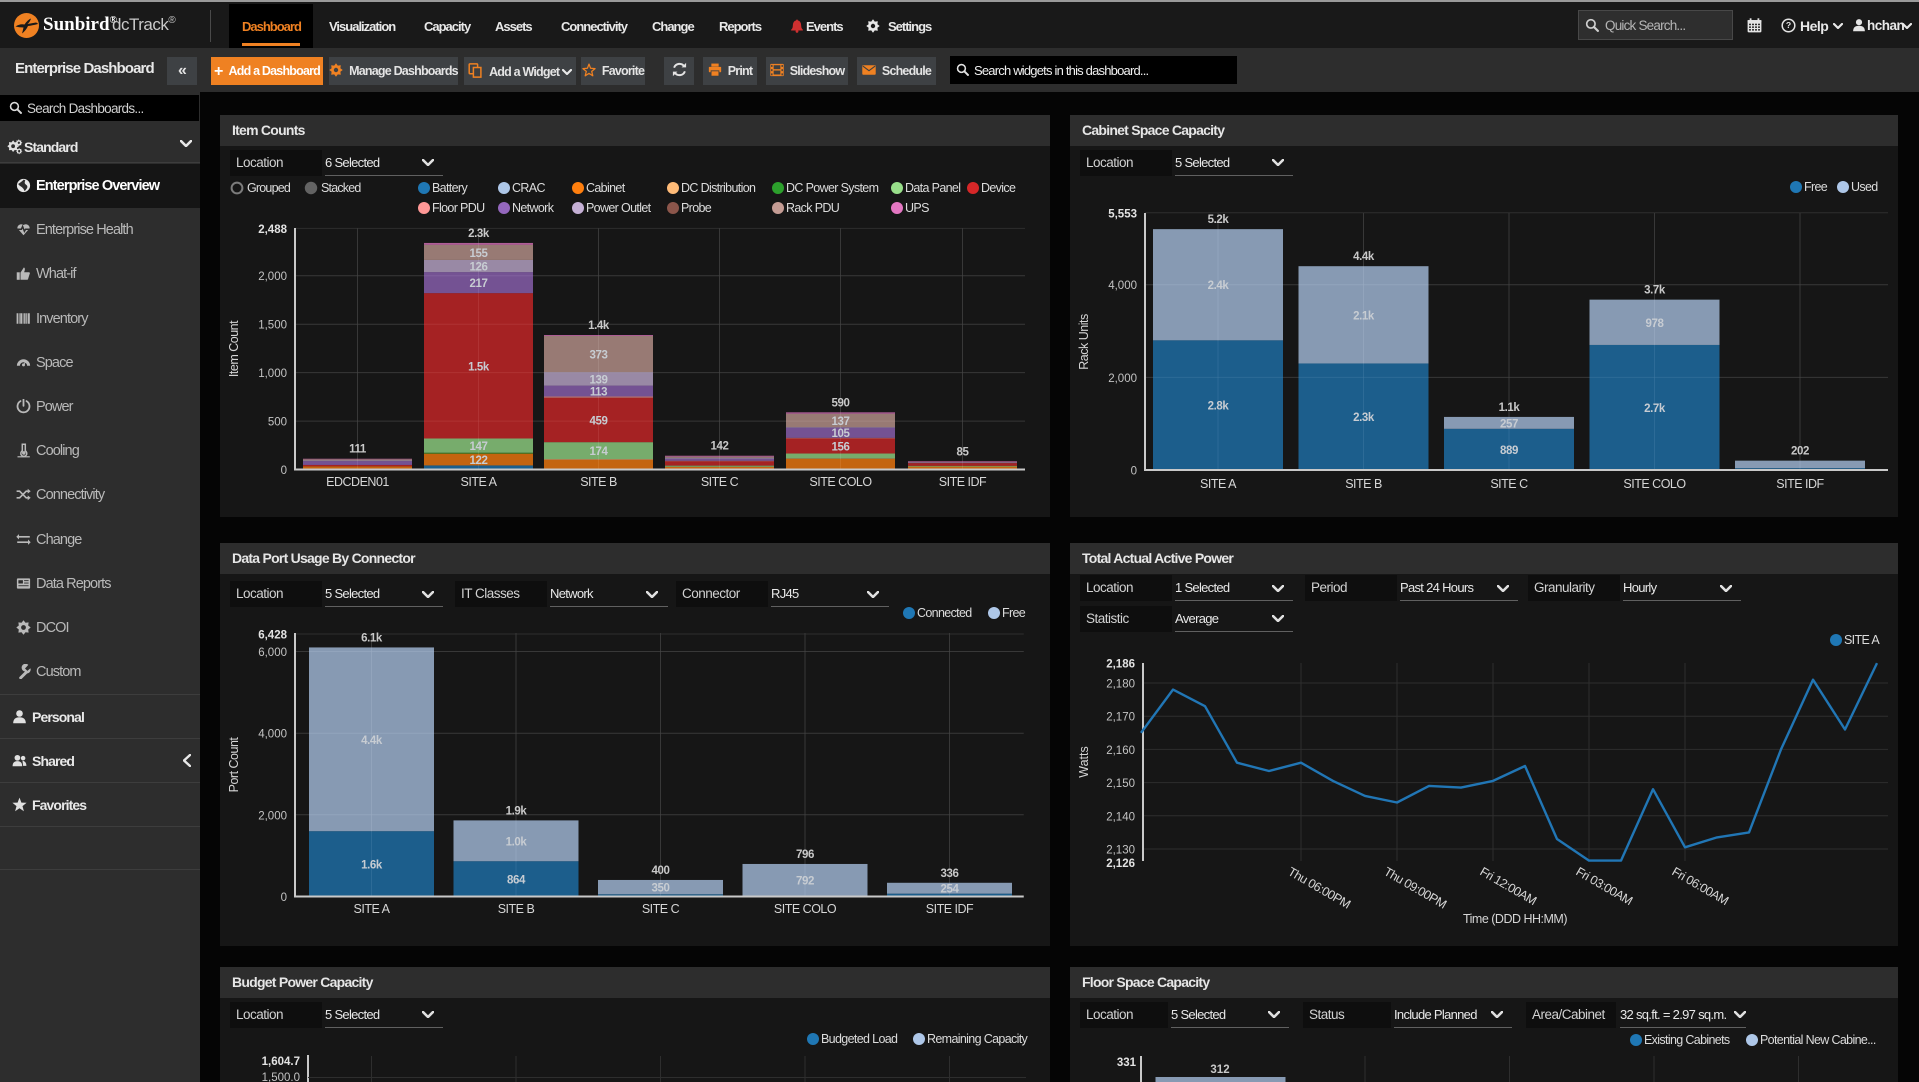  What do you see at coordinates (358, 450) in the screenshot?
I see `svg-text: 111` at bounding box center [358, 450].